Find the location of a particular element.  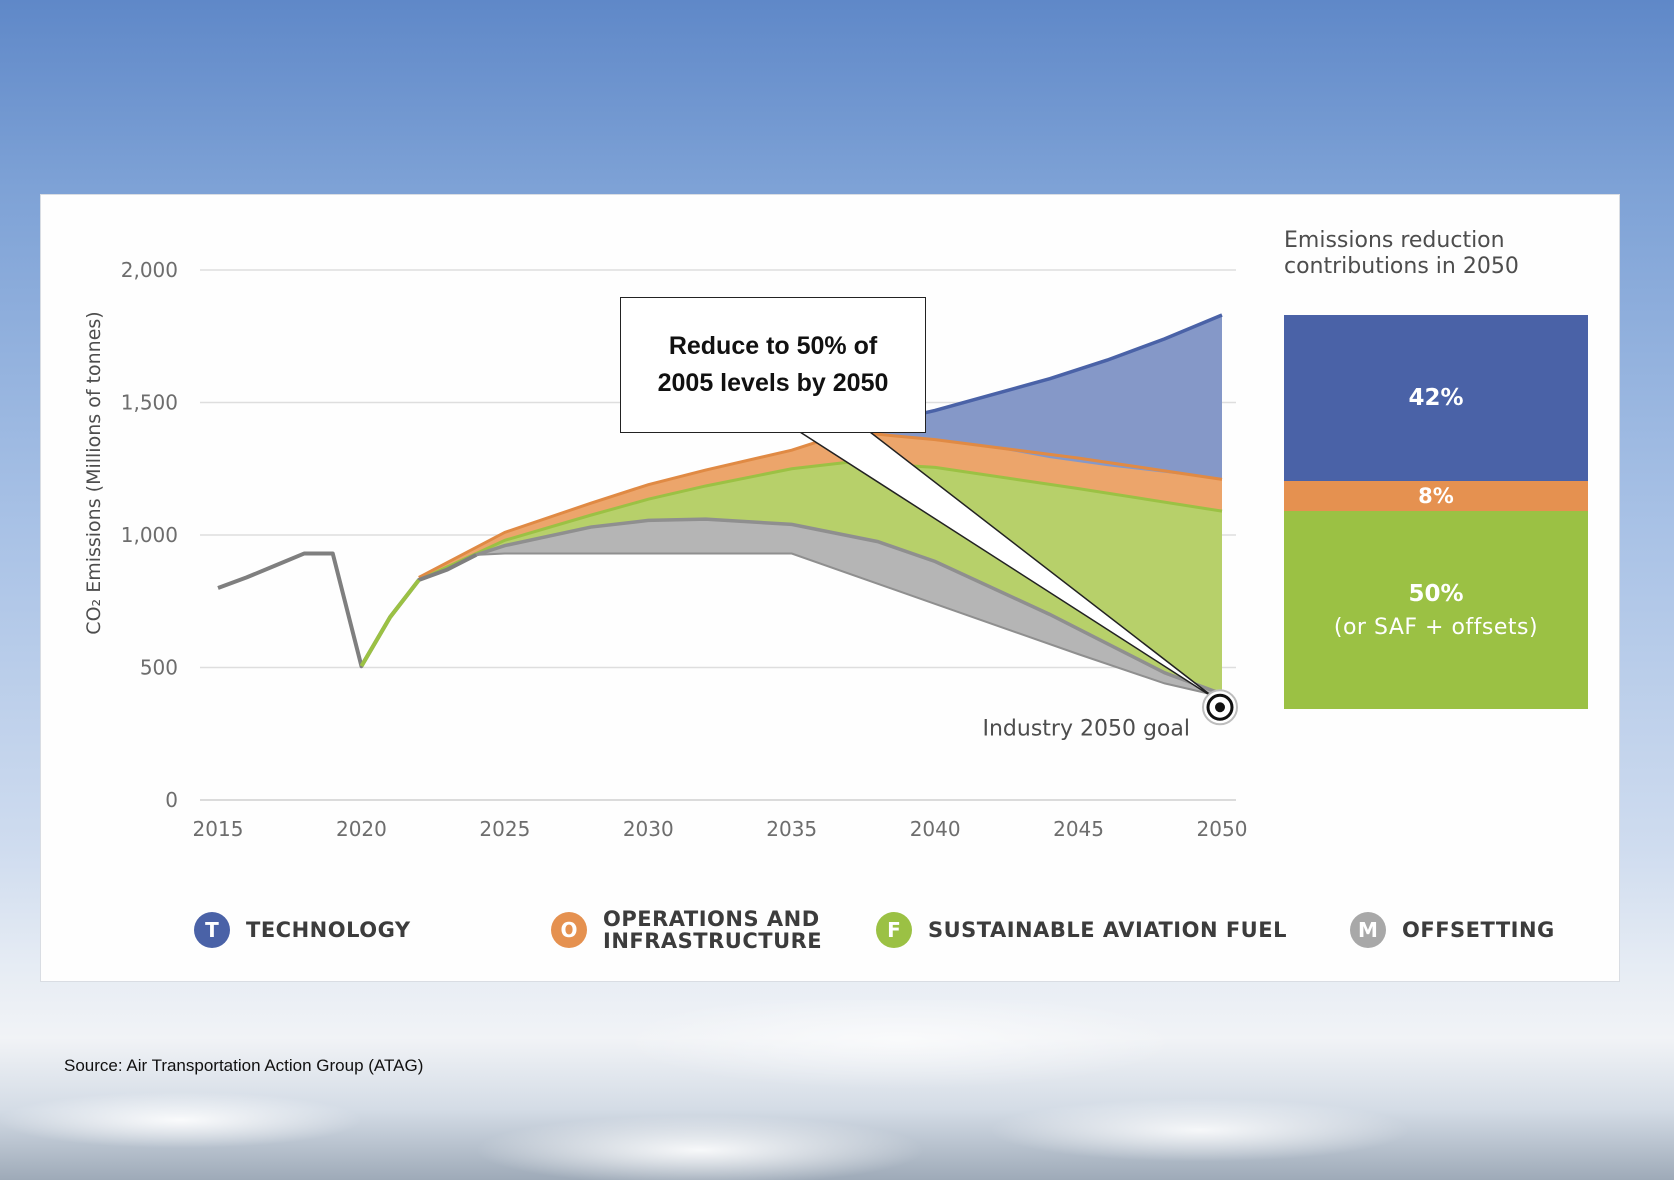

saf-segment: 50% (or SAF + offsets) is located at coordinates (1436, 610).